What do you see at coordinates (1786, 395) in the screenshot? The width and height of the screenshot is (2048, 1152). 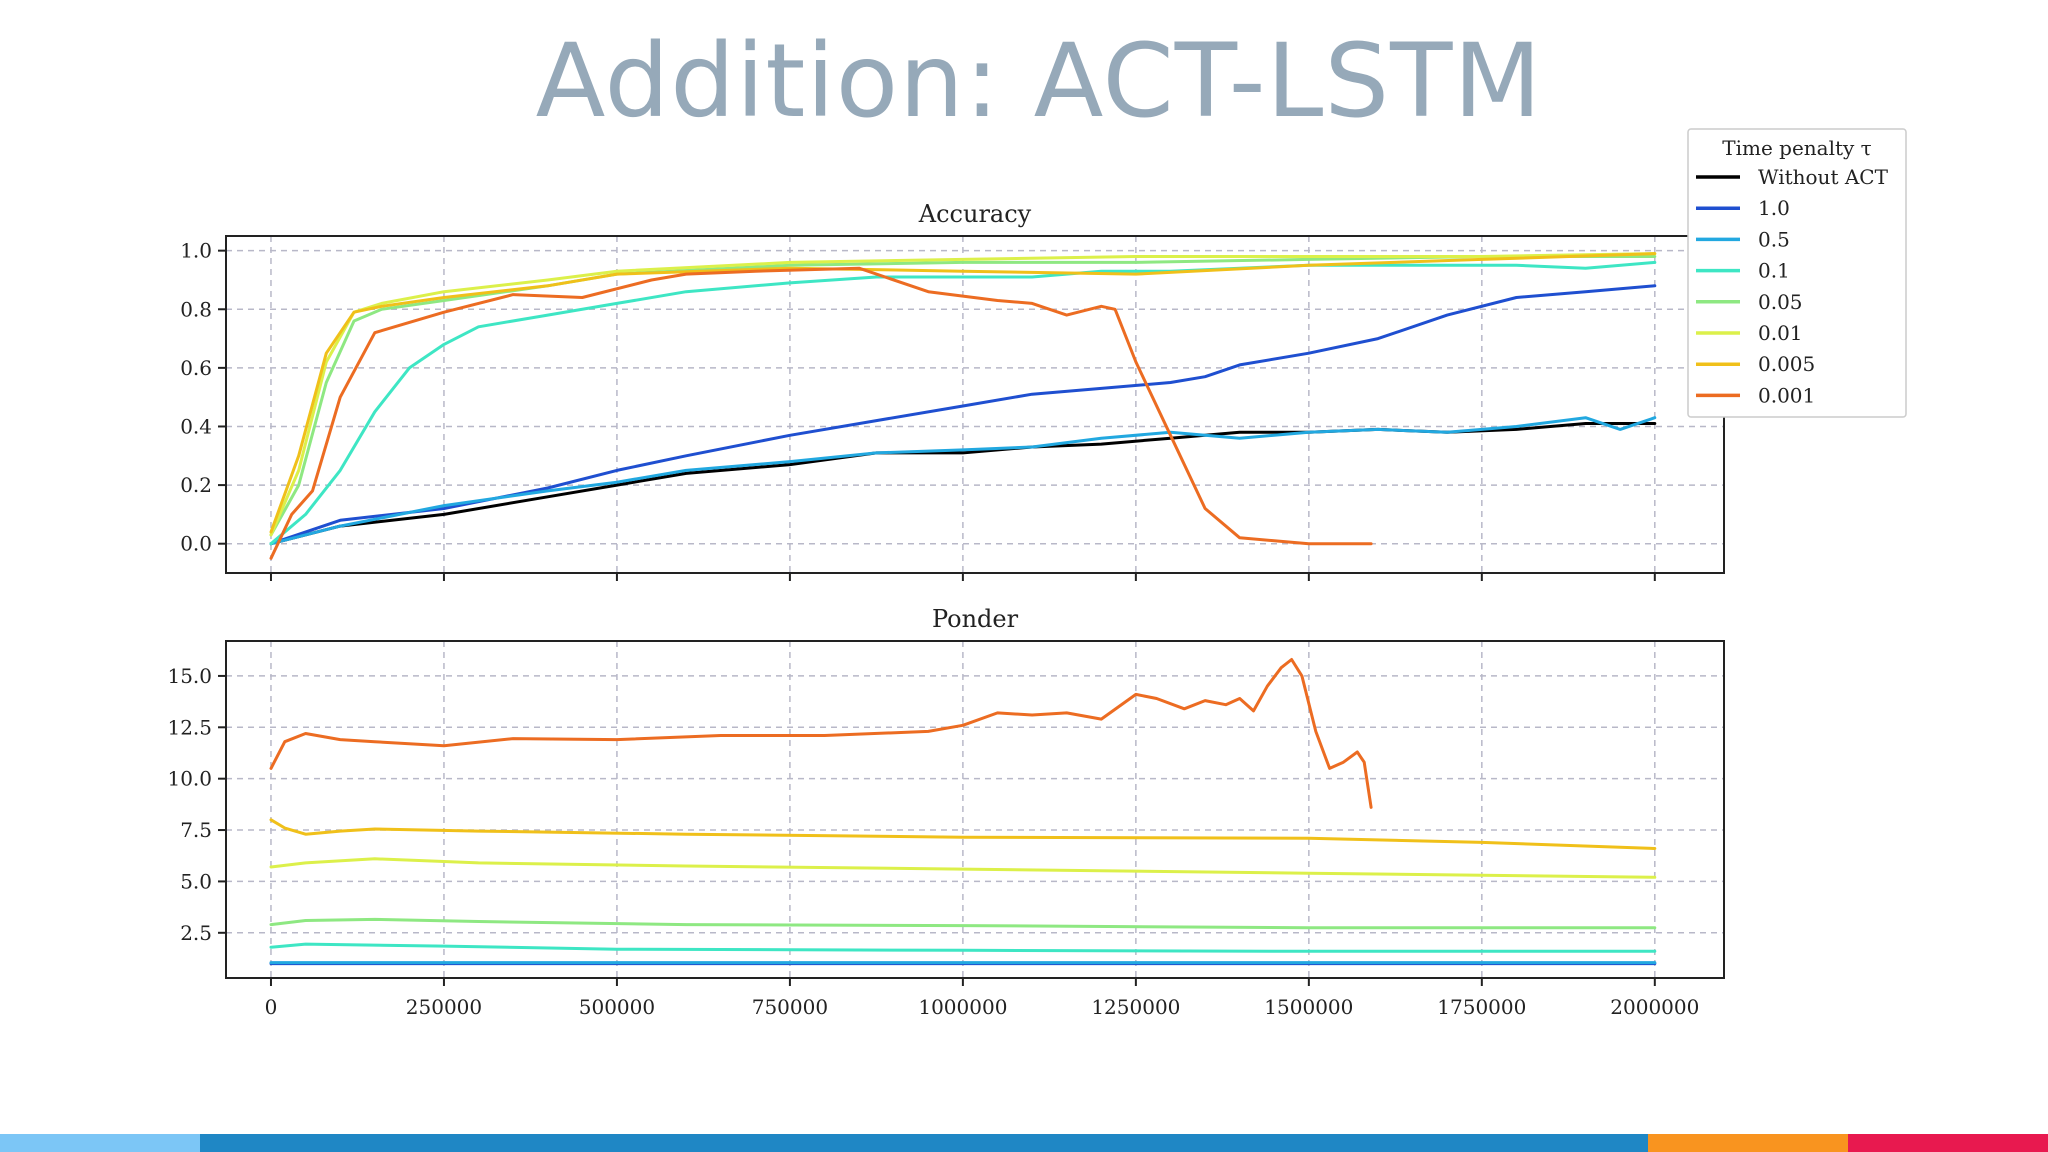 I see `legend-label-7: 0.001` at bounding box center [1786, 395].